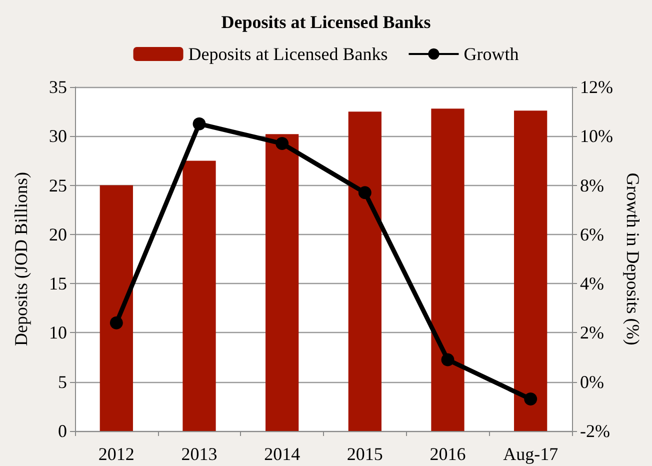 The width and height of the screenshot is (652, 466). Describe the element at coordinates (58, 136) in the screenshot. I see `y-tick-label: 30` at that location.